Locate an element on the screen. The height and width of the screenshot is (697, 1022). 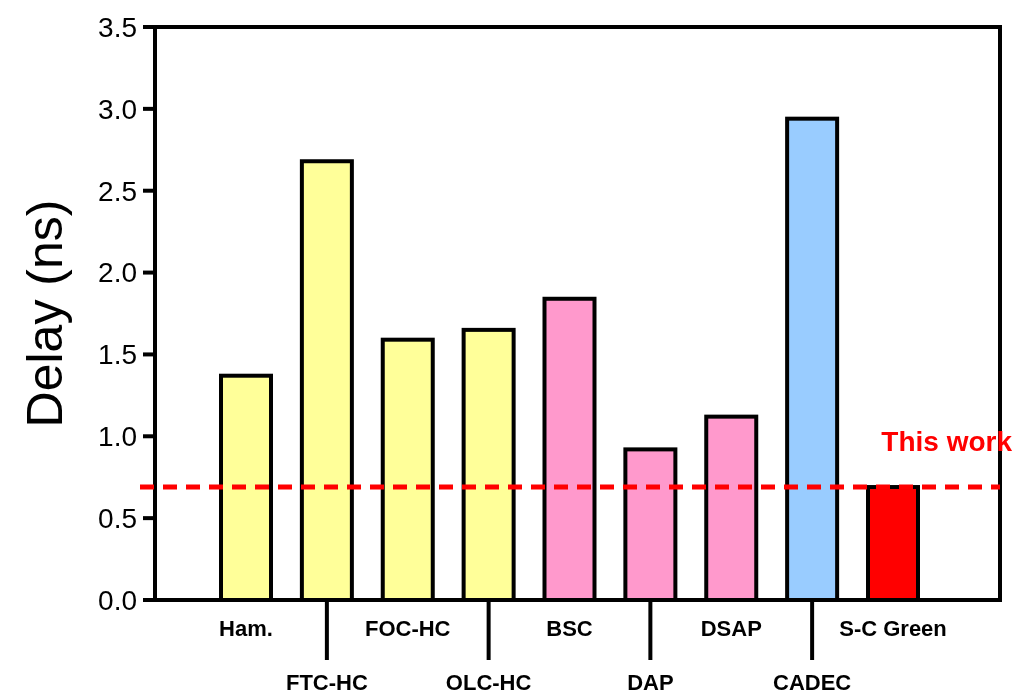
y-axis-title: Delay (ns) is located at coordinates (45, 313).